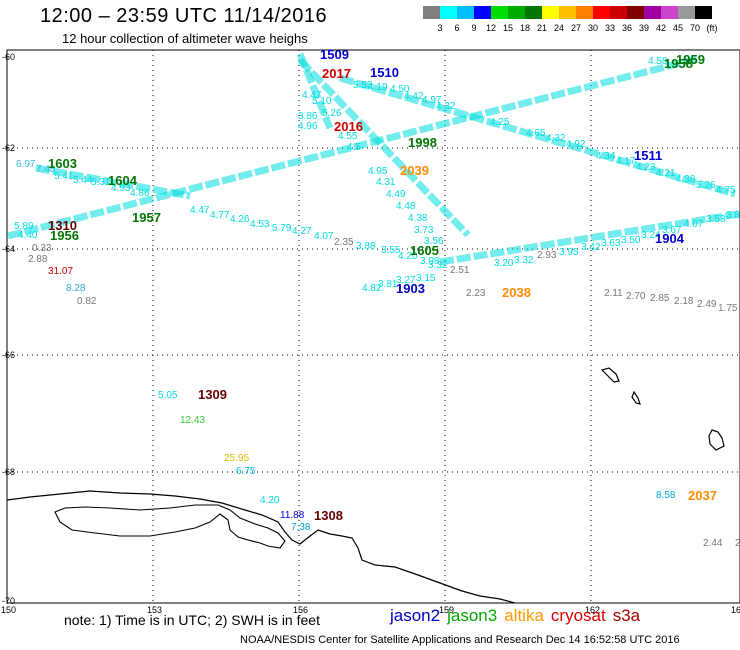 Image resolution: width=740 pixels, height=650 pixels. I want to click on pass-id-label: 1309, so click(212, 394).